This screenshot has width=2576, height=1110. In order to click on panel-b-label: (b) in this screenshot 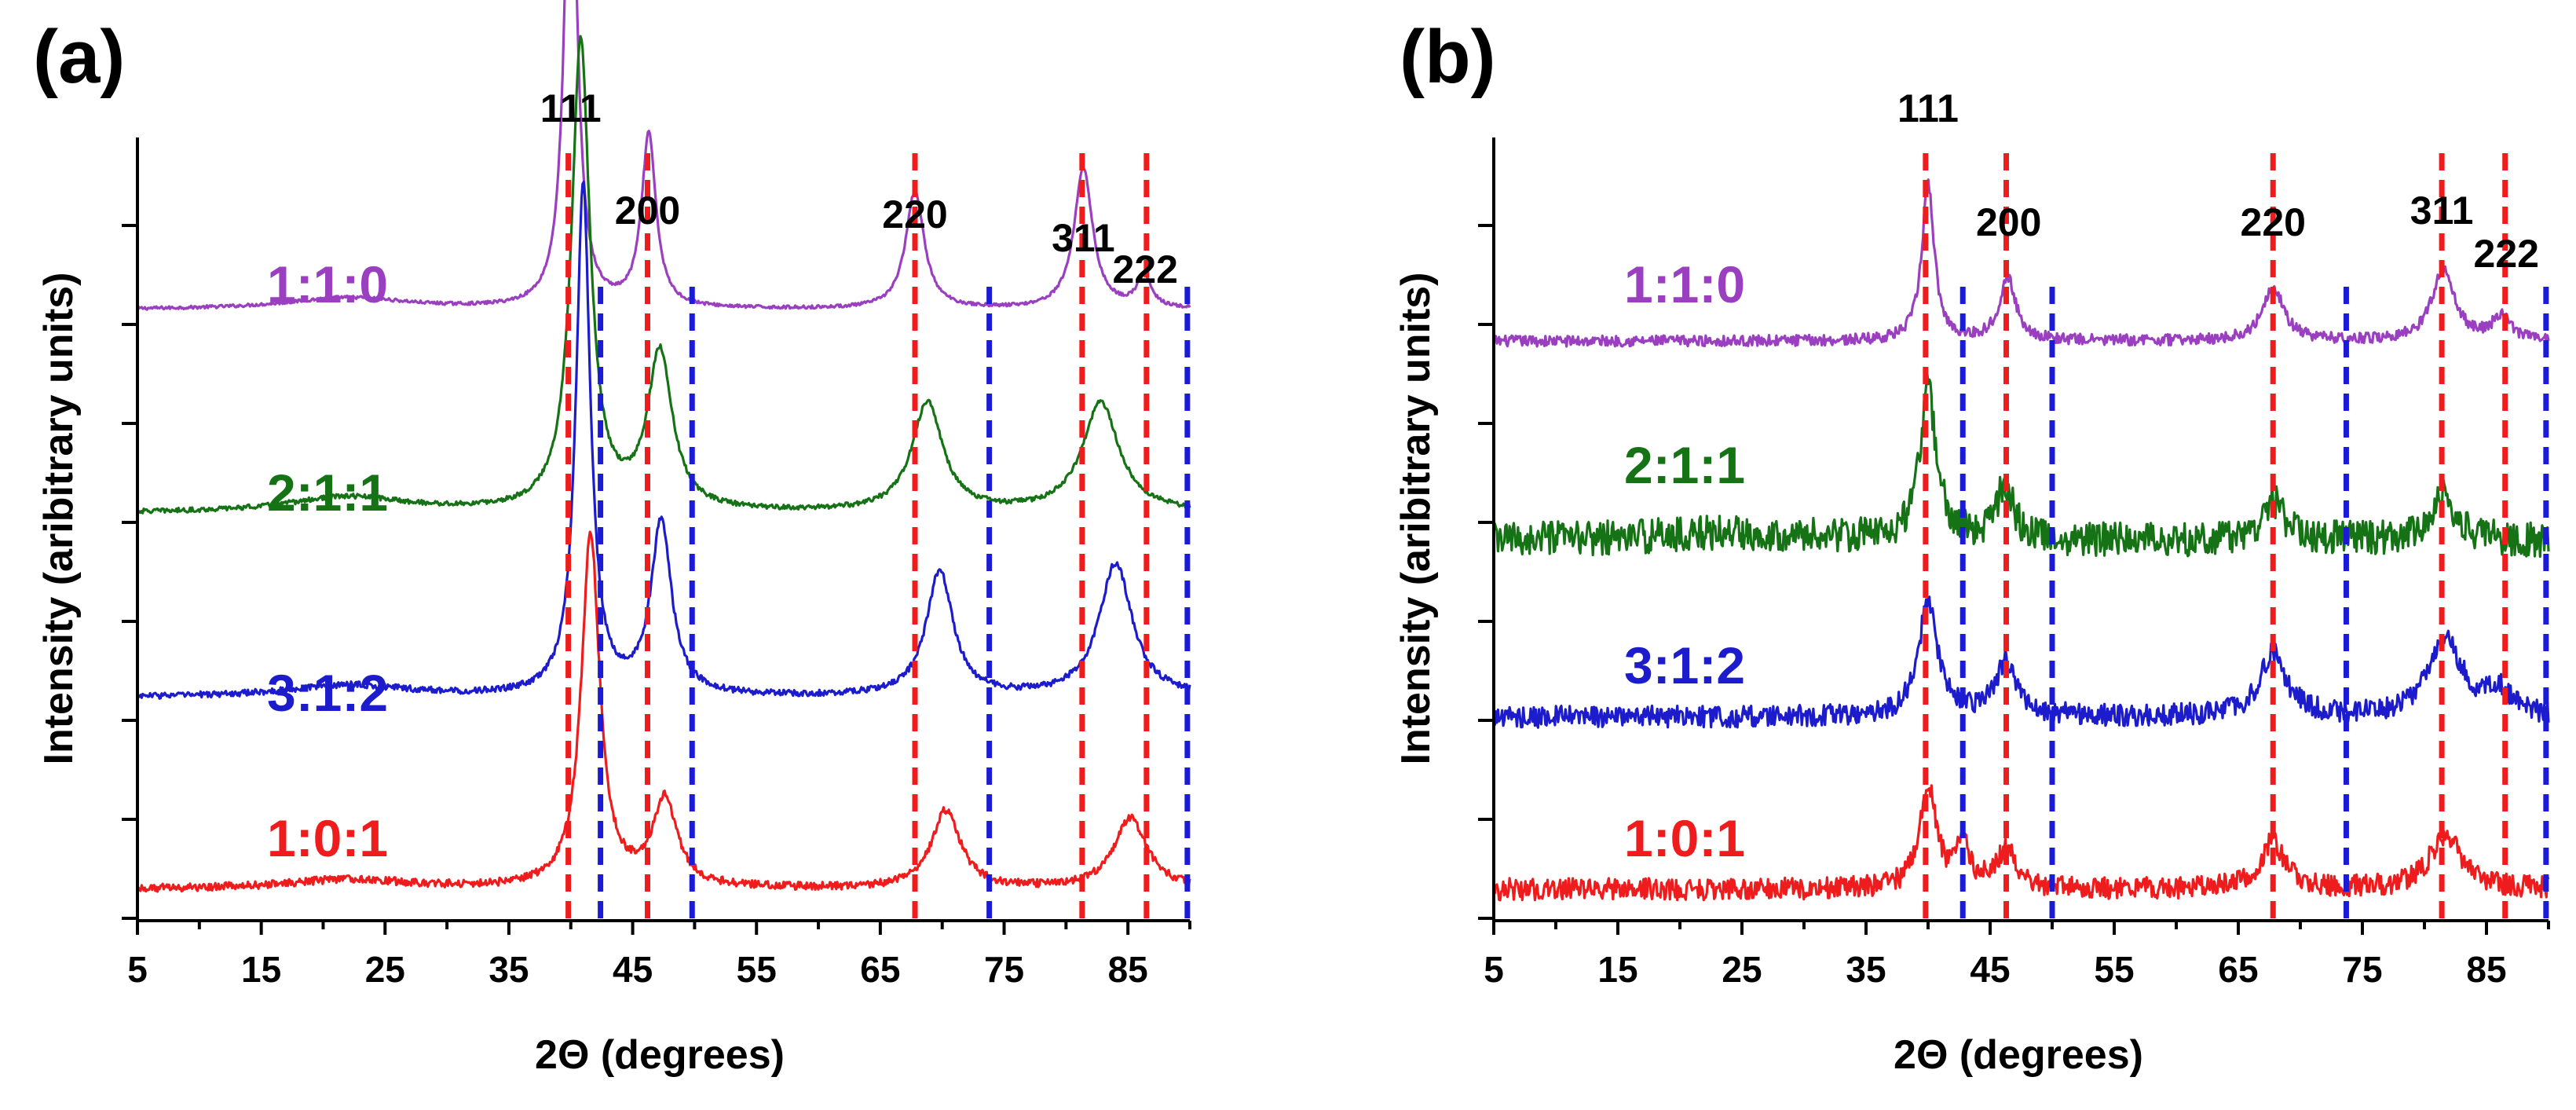, I will do `click(1448, 57)`.